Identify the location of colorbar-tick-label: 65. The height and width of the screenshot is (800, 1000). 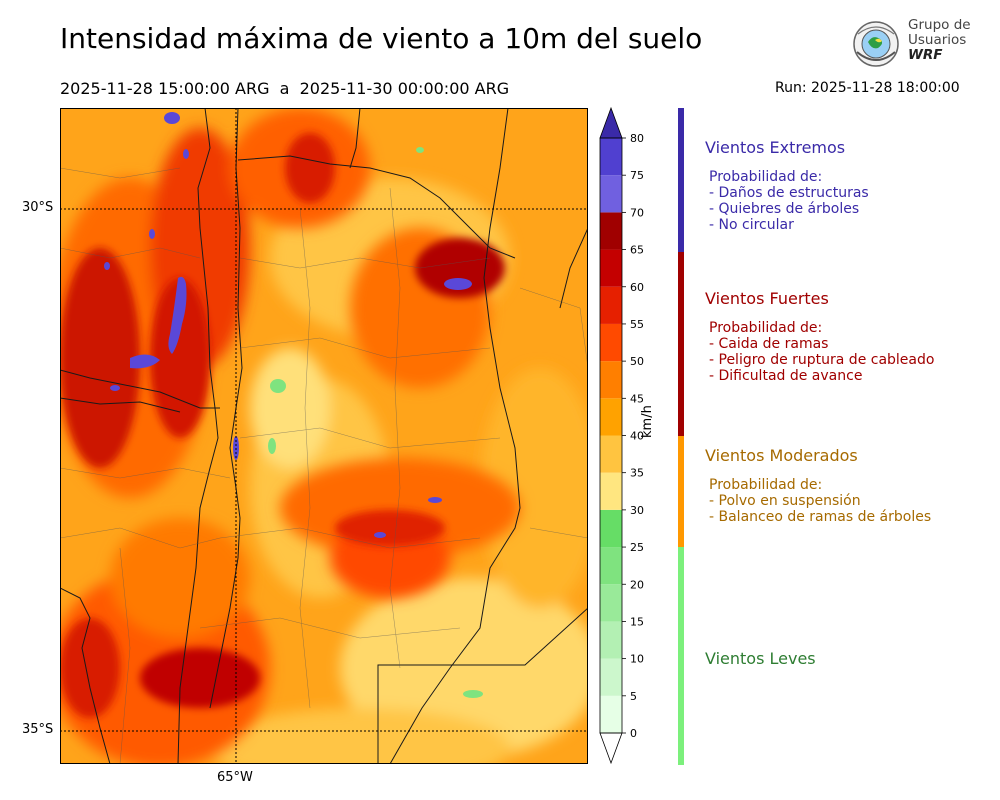
(637, 250).